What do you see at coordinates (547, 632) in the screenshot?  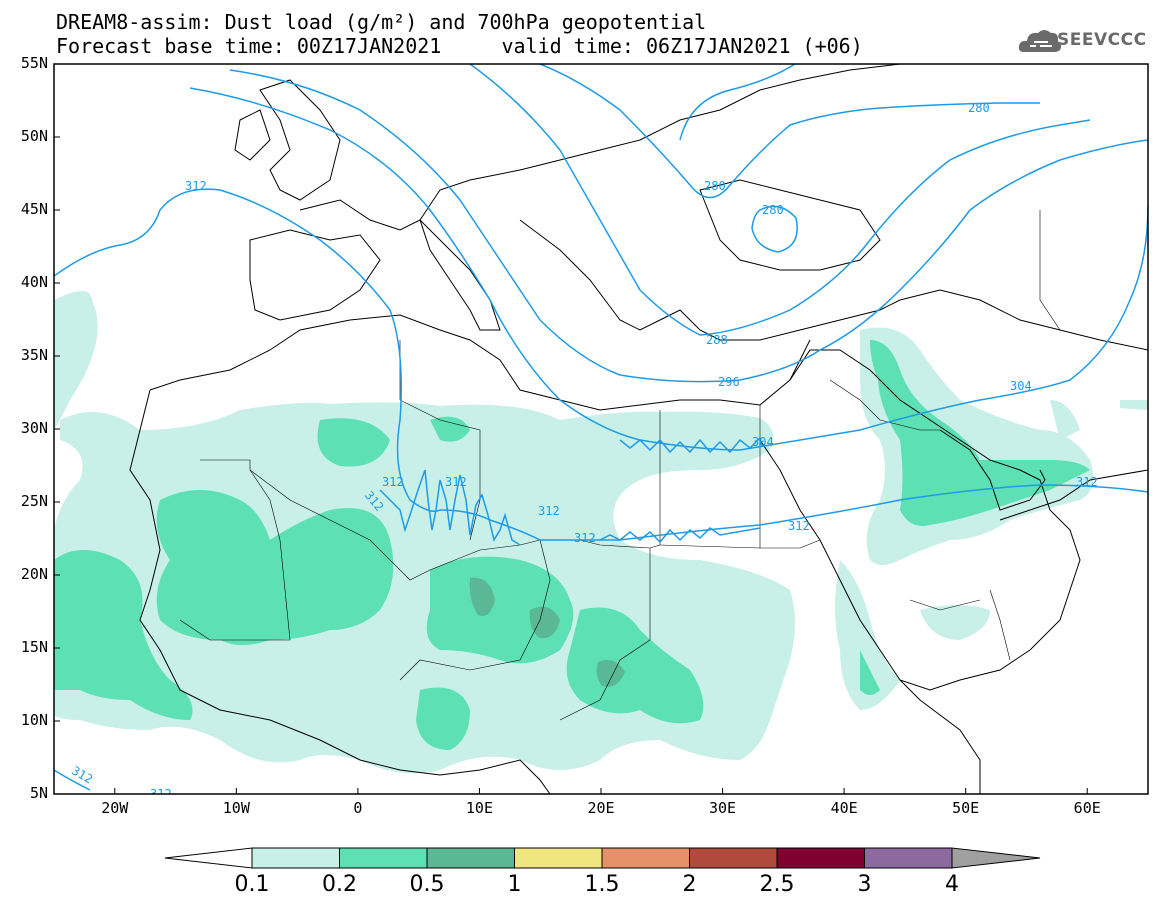 I see `dust-shading-dark` at bounding box center [547, 632].